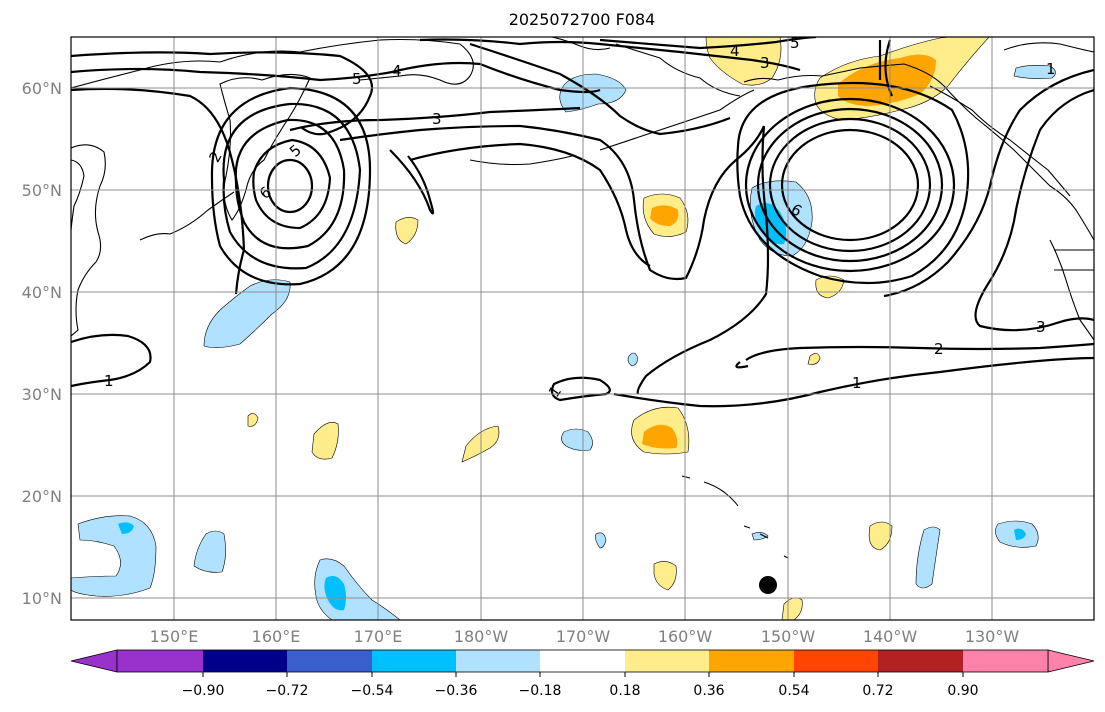 The image size is (1105, 712). What do you see at coordinates (877, 691) in the screenshot?
I see `colorbar-tick-label: 0.72` at bounding box center [877, 691].